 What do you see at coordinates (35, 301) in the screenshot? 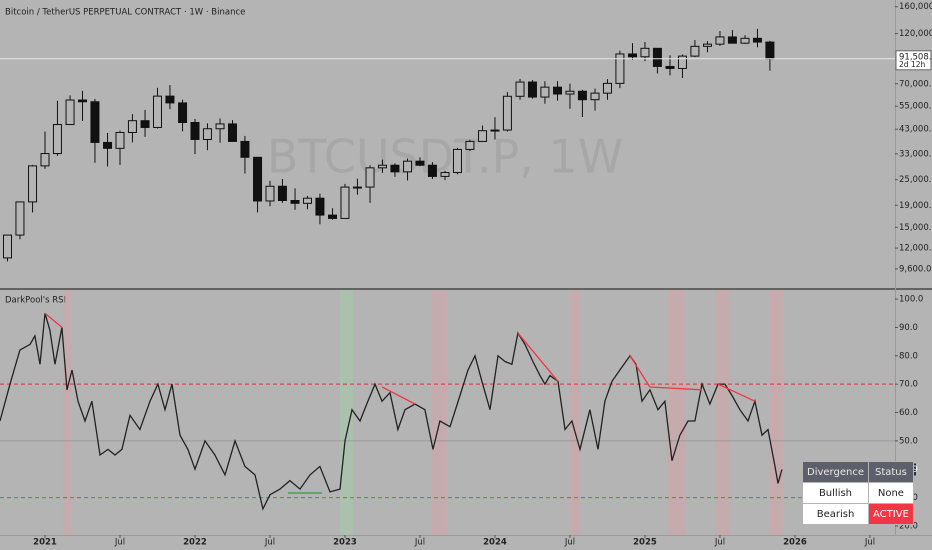
I see `indicator-title: DarkPool's RSI` at bounding box center [35, 301].